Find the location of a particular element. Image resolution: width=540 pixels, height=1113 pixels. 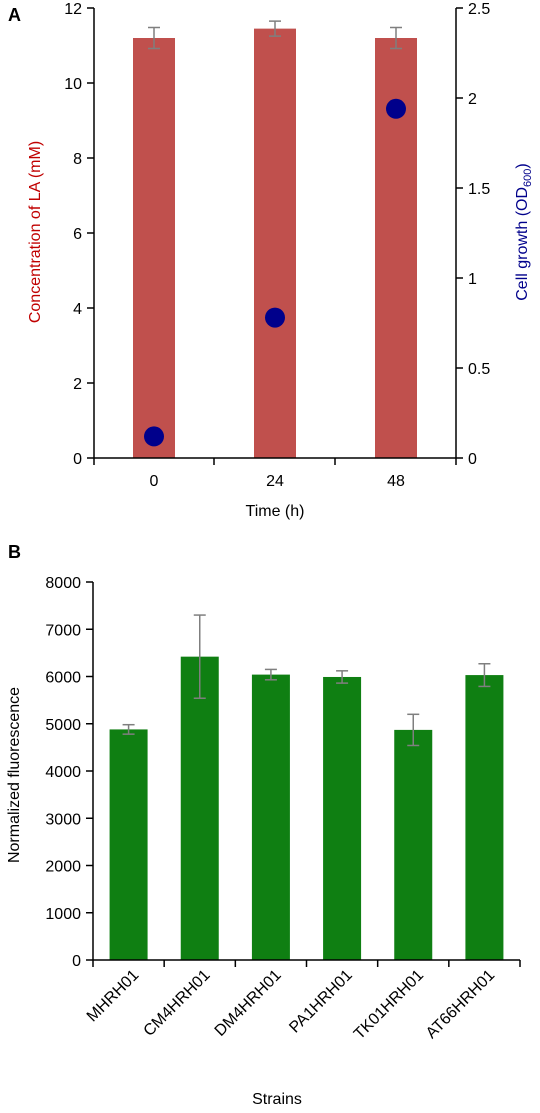

panel-b-bar-DM4HRH01 is located at coordinates (270, 817).